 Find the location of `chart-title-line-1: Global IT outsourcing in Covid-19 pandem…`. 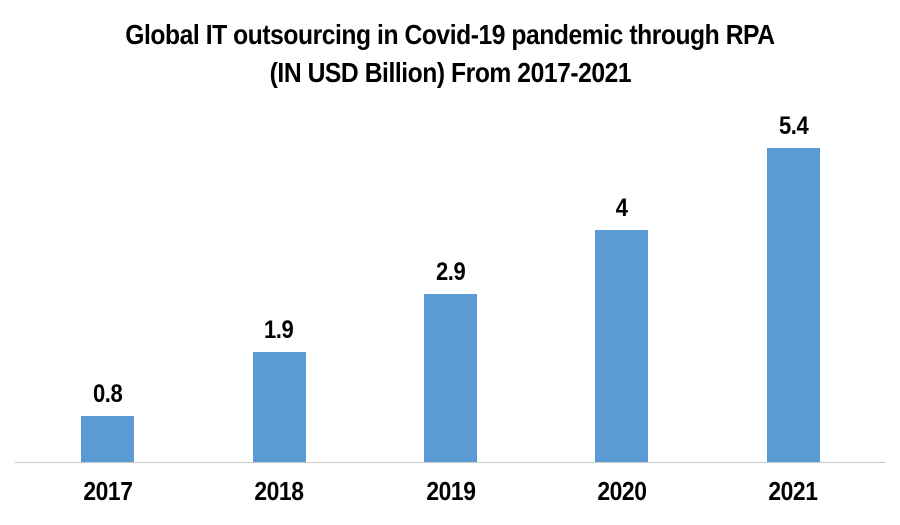

chart-title-line-1: Global IT outsourcing in Covid-19 pandem… is located at coordinates (450, 34).